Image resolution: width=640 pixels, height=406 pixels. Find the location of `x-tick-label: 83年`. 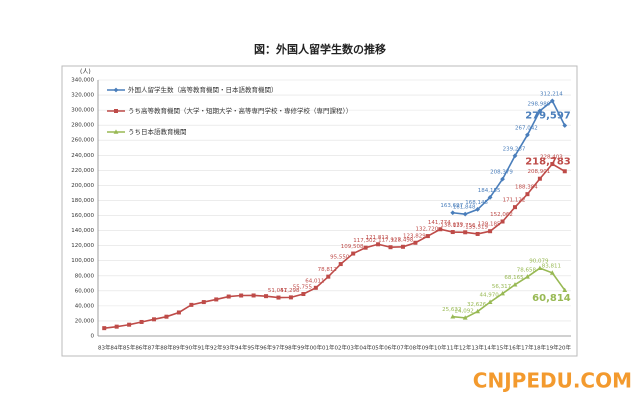

x-tick-label: 83年 is located at coordinates (104, 348).